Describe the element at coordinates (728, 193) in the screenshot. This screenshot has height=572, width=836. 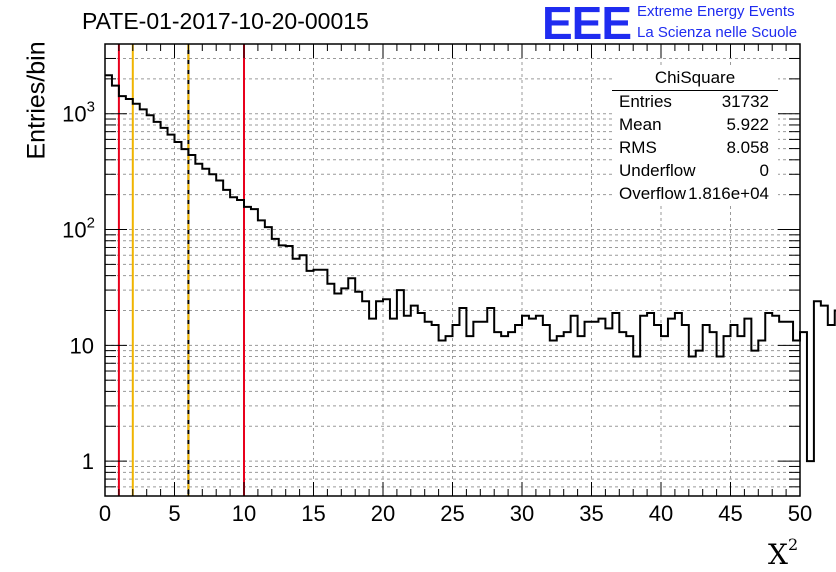
I see `stats-value: 1.816e+04` at that location.